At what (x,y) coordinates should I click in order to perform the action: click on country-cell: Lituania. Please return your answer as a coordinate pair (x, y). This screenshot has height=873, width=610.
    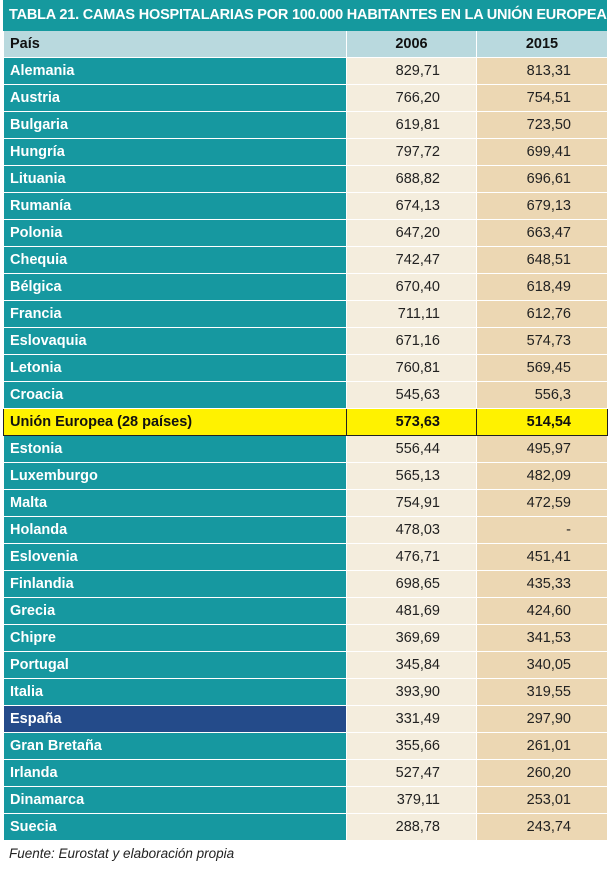
    Looking at the image, I should click on (175, 179).